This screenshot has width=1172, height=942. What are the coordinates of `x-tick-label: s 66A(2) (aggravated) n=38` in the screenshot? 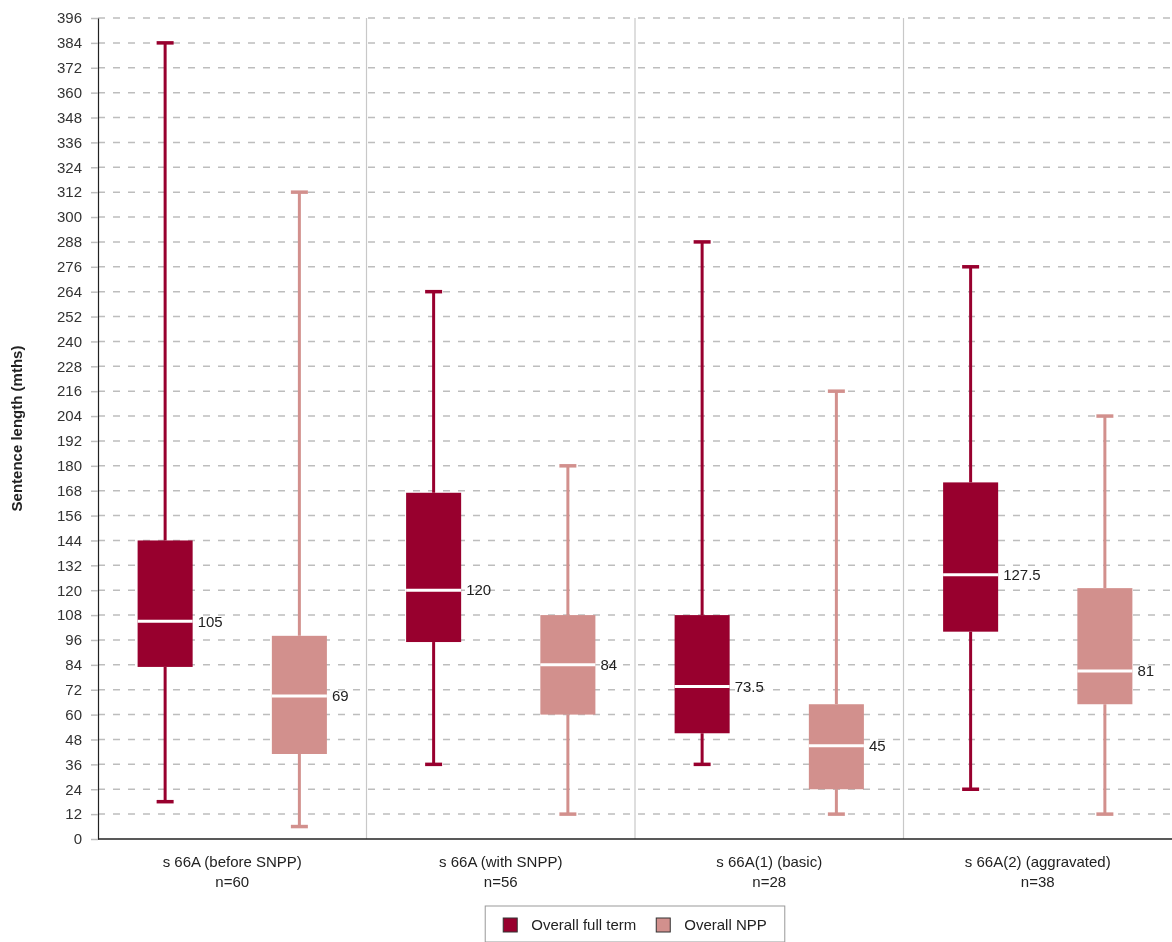 It's located at (1037, 871).